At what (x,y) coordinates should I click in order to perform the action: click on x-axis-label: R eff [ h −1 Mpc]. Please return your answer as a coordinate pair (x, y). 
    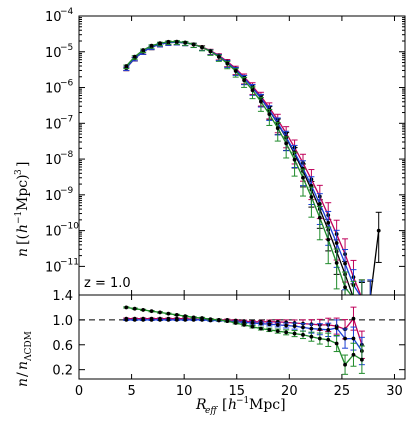
    Looking at the image, I should click on (240, 406).